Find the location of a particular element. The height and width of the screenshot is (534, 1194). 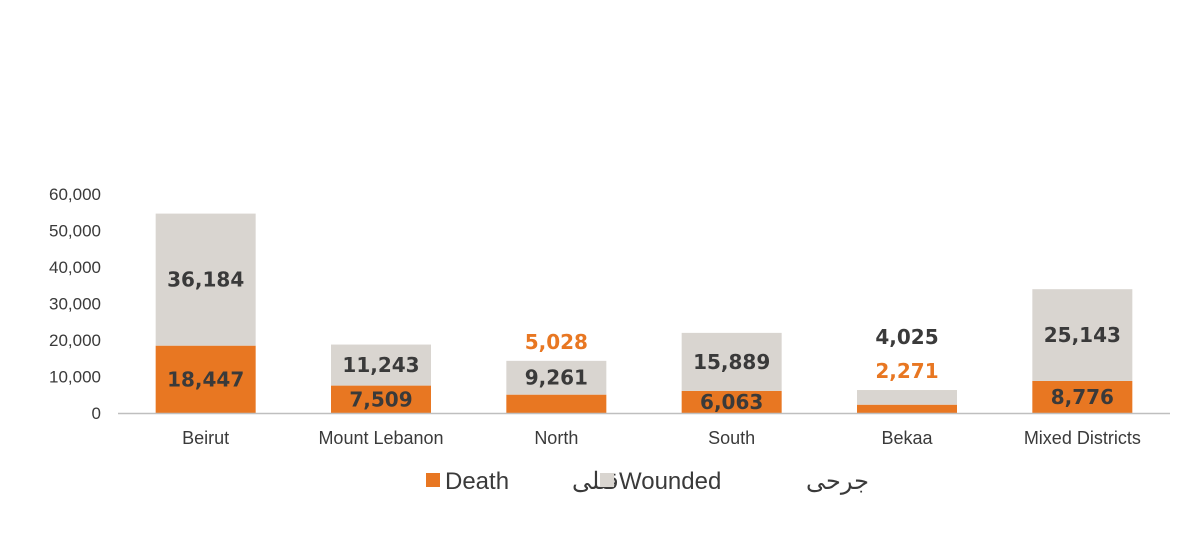

x-tick-label: Bekaa is located at coordinates (907, 438).